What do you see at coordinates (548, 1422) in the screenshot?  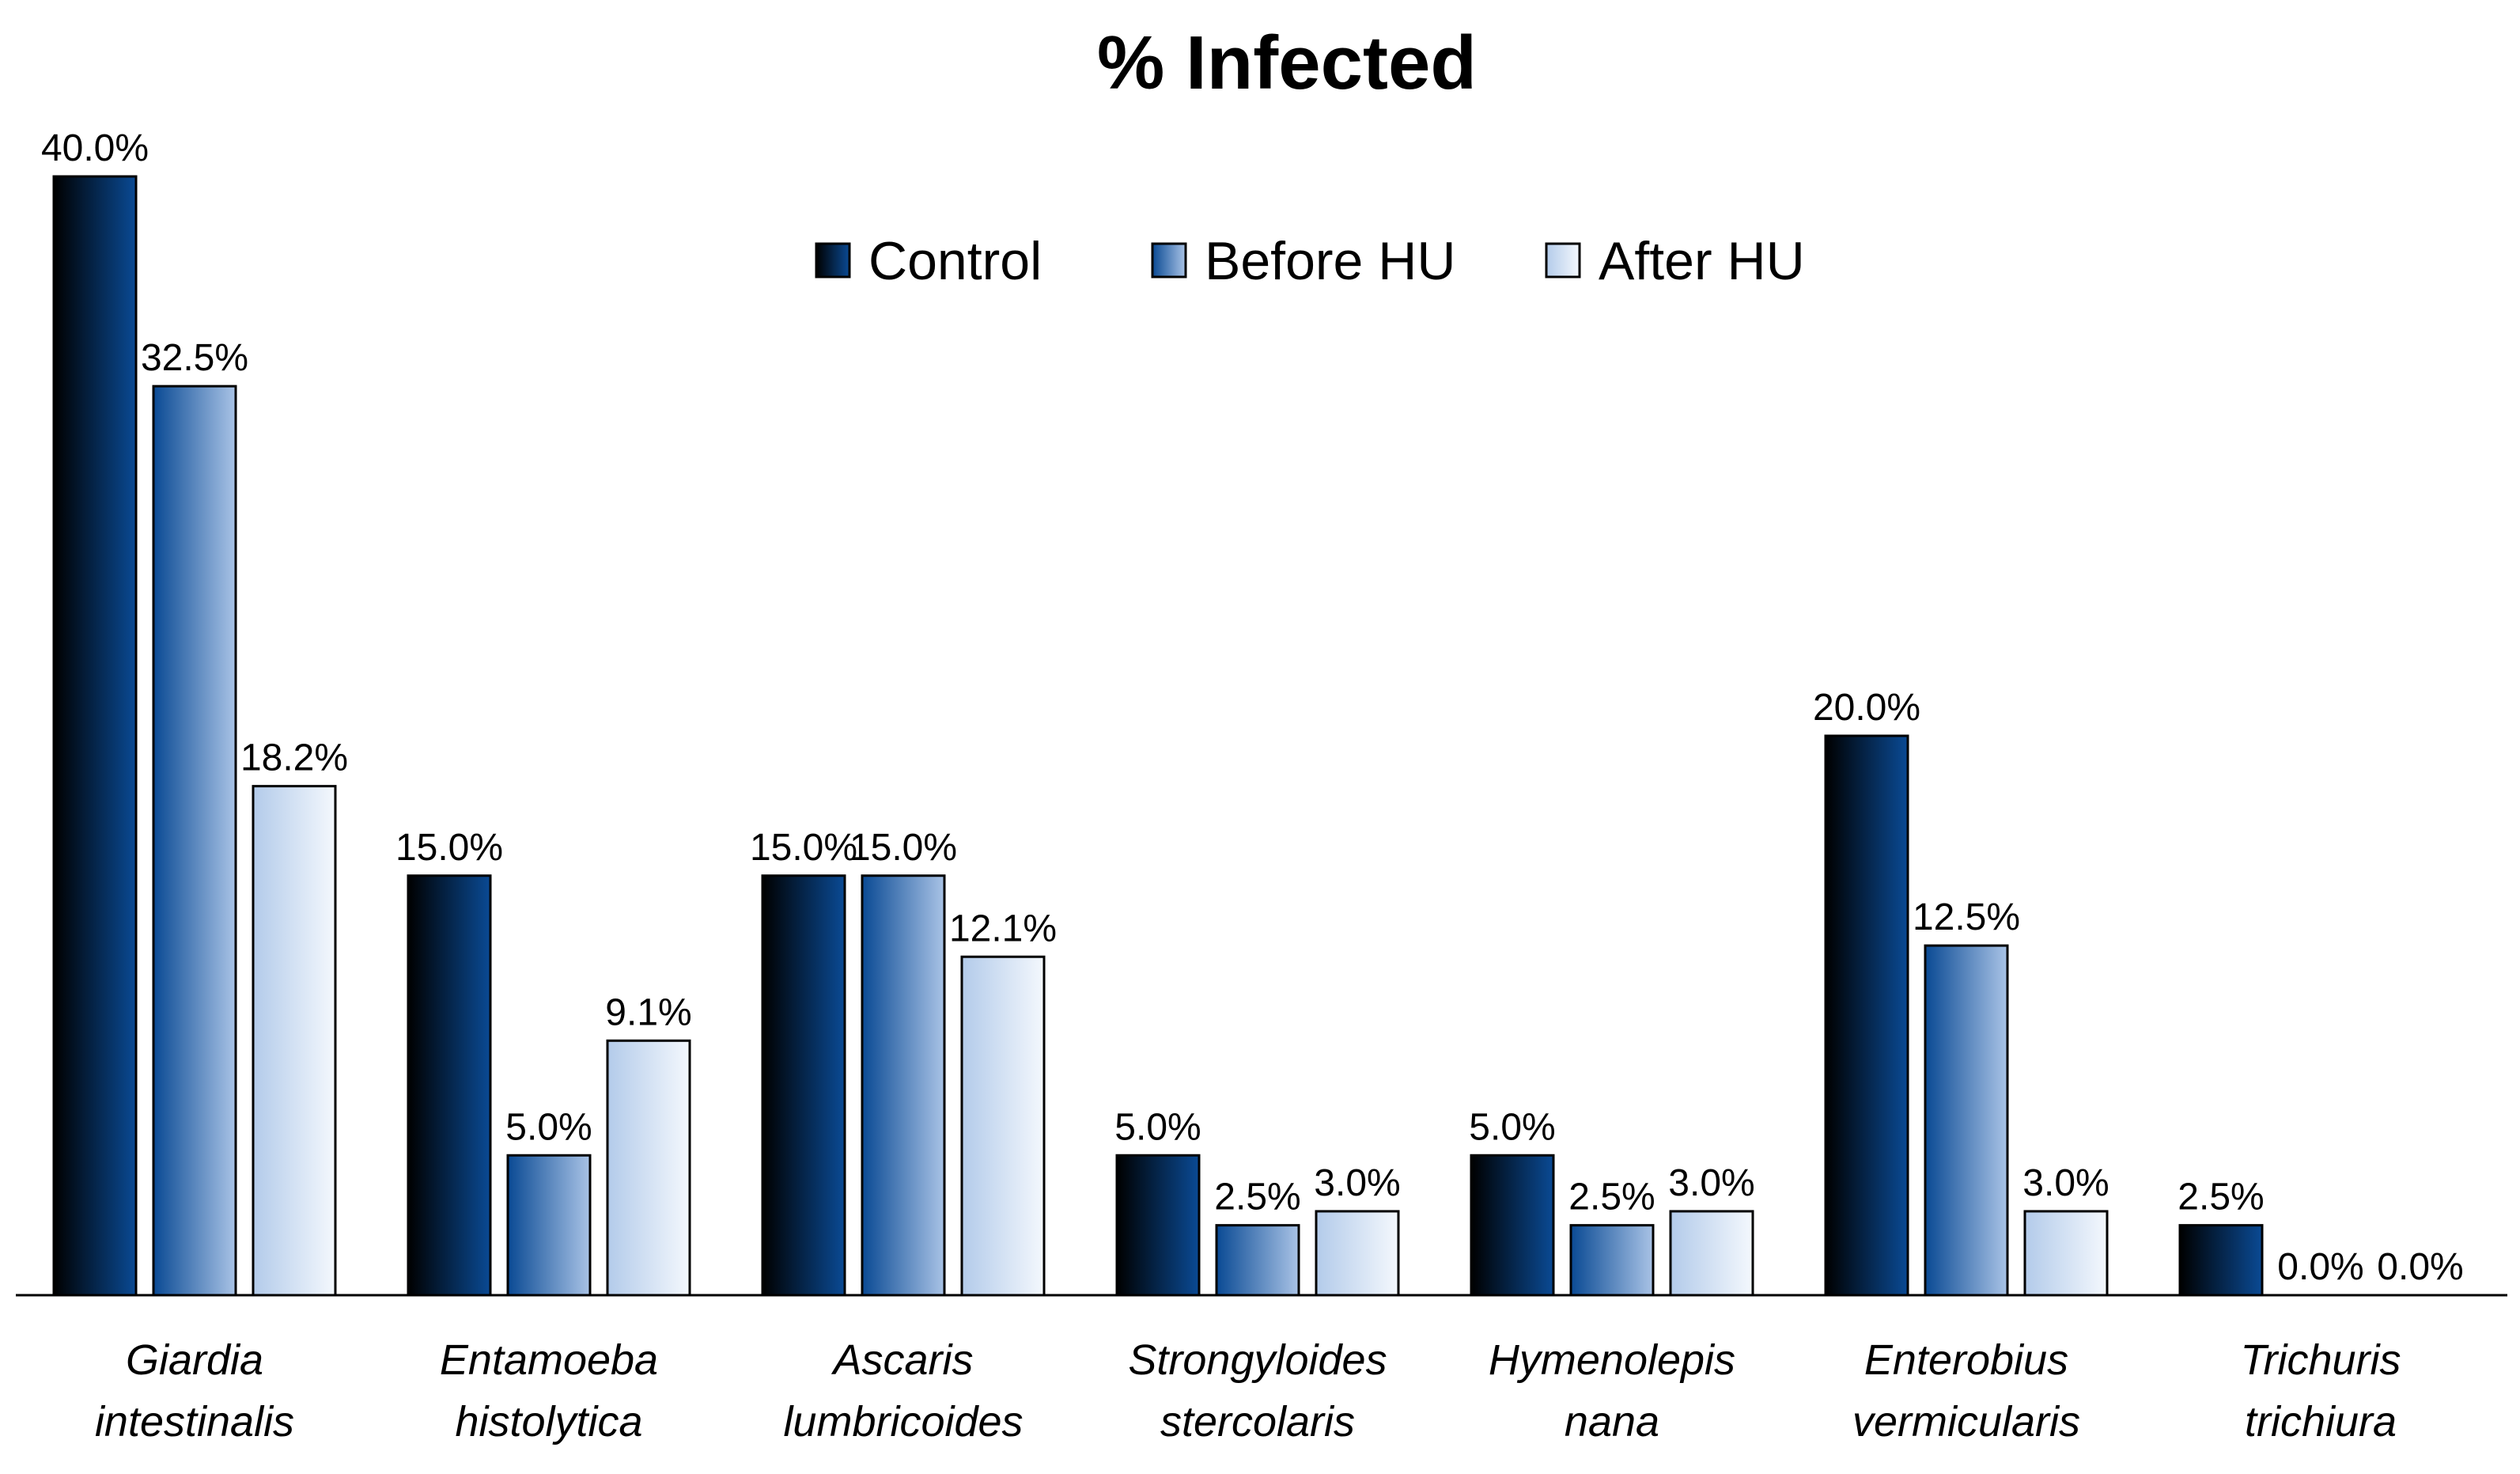 I see `category-label-entamoeba-line-2: histolytica` at bounding box center [548, 1422].